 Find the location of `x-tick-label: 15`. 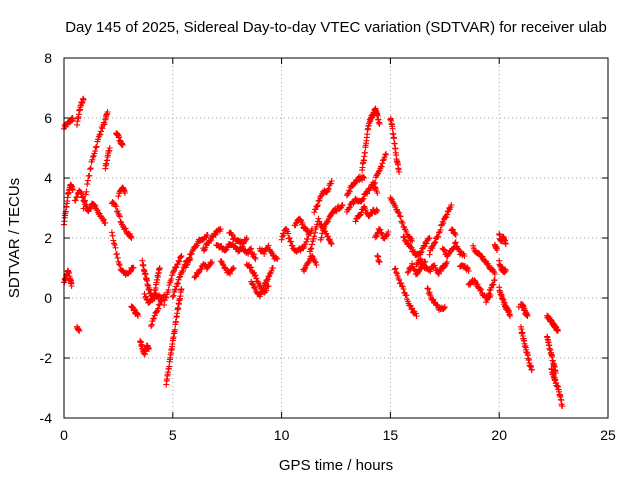

x-tick-label: 15 is located at coordinates (391, 435).